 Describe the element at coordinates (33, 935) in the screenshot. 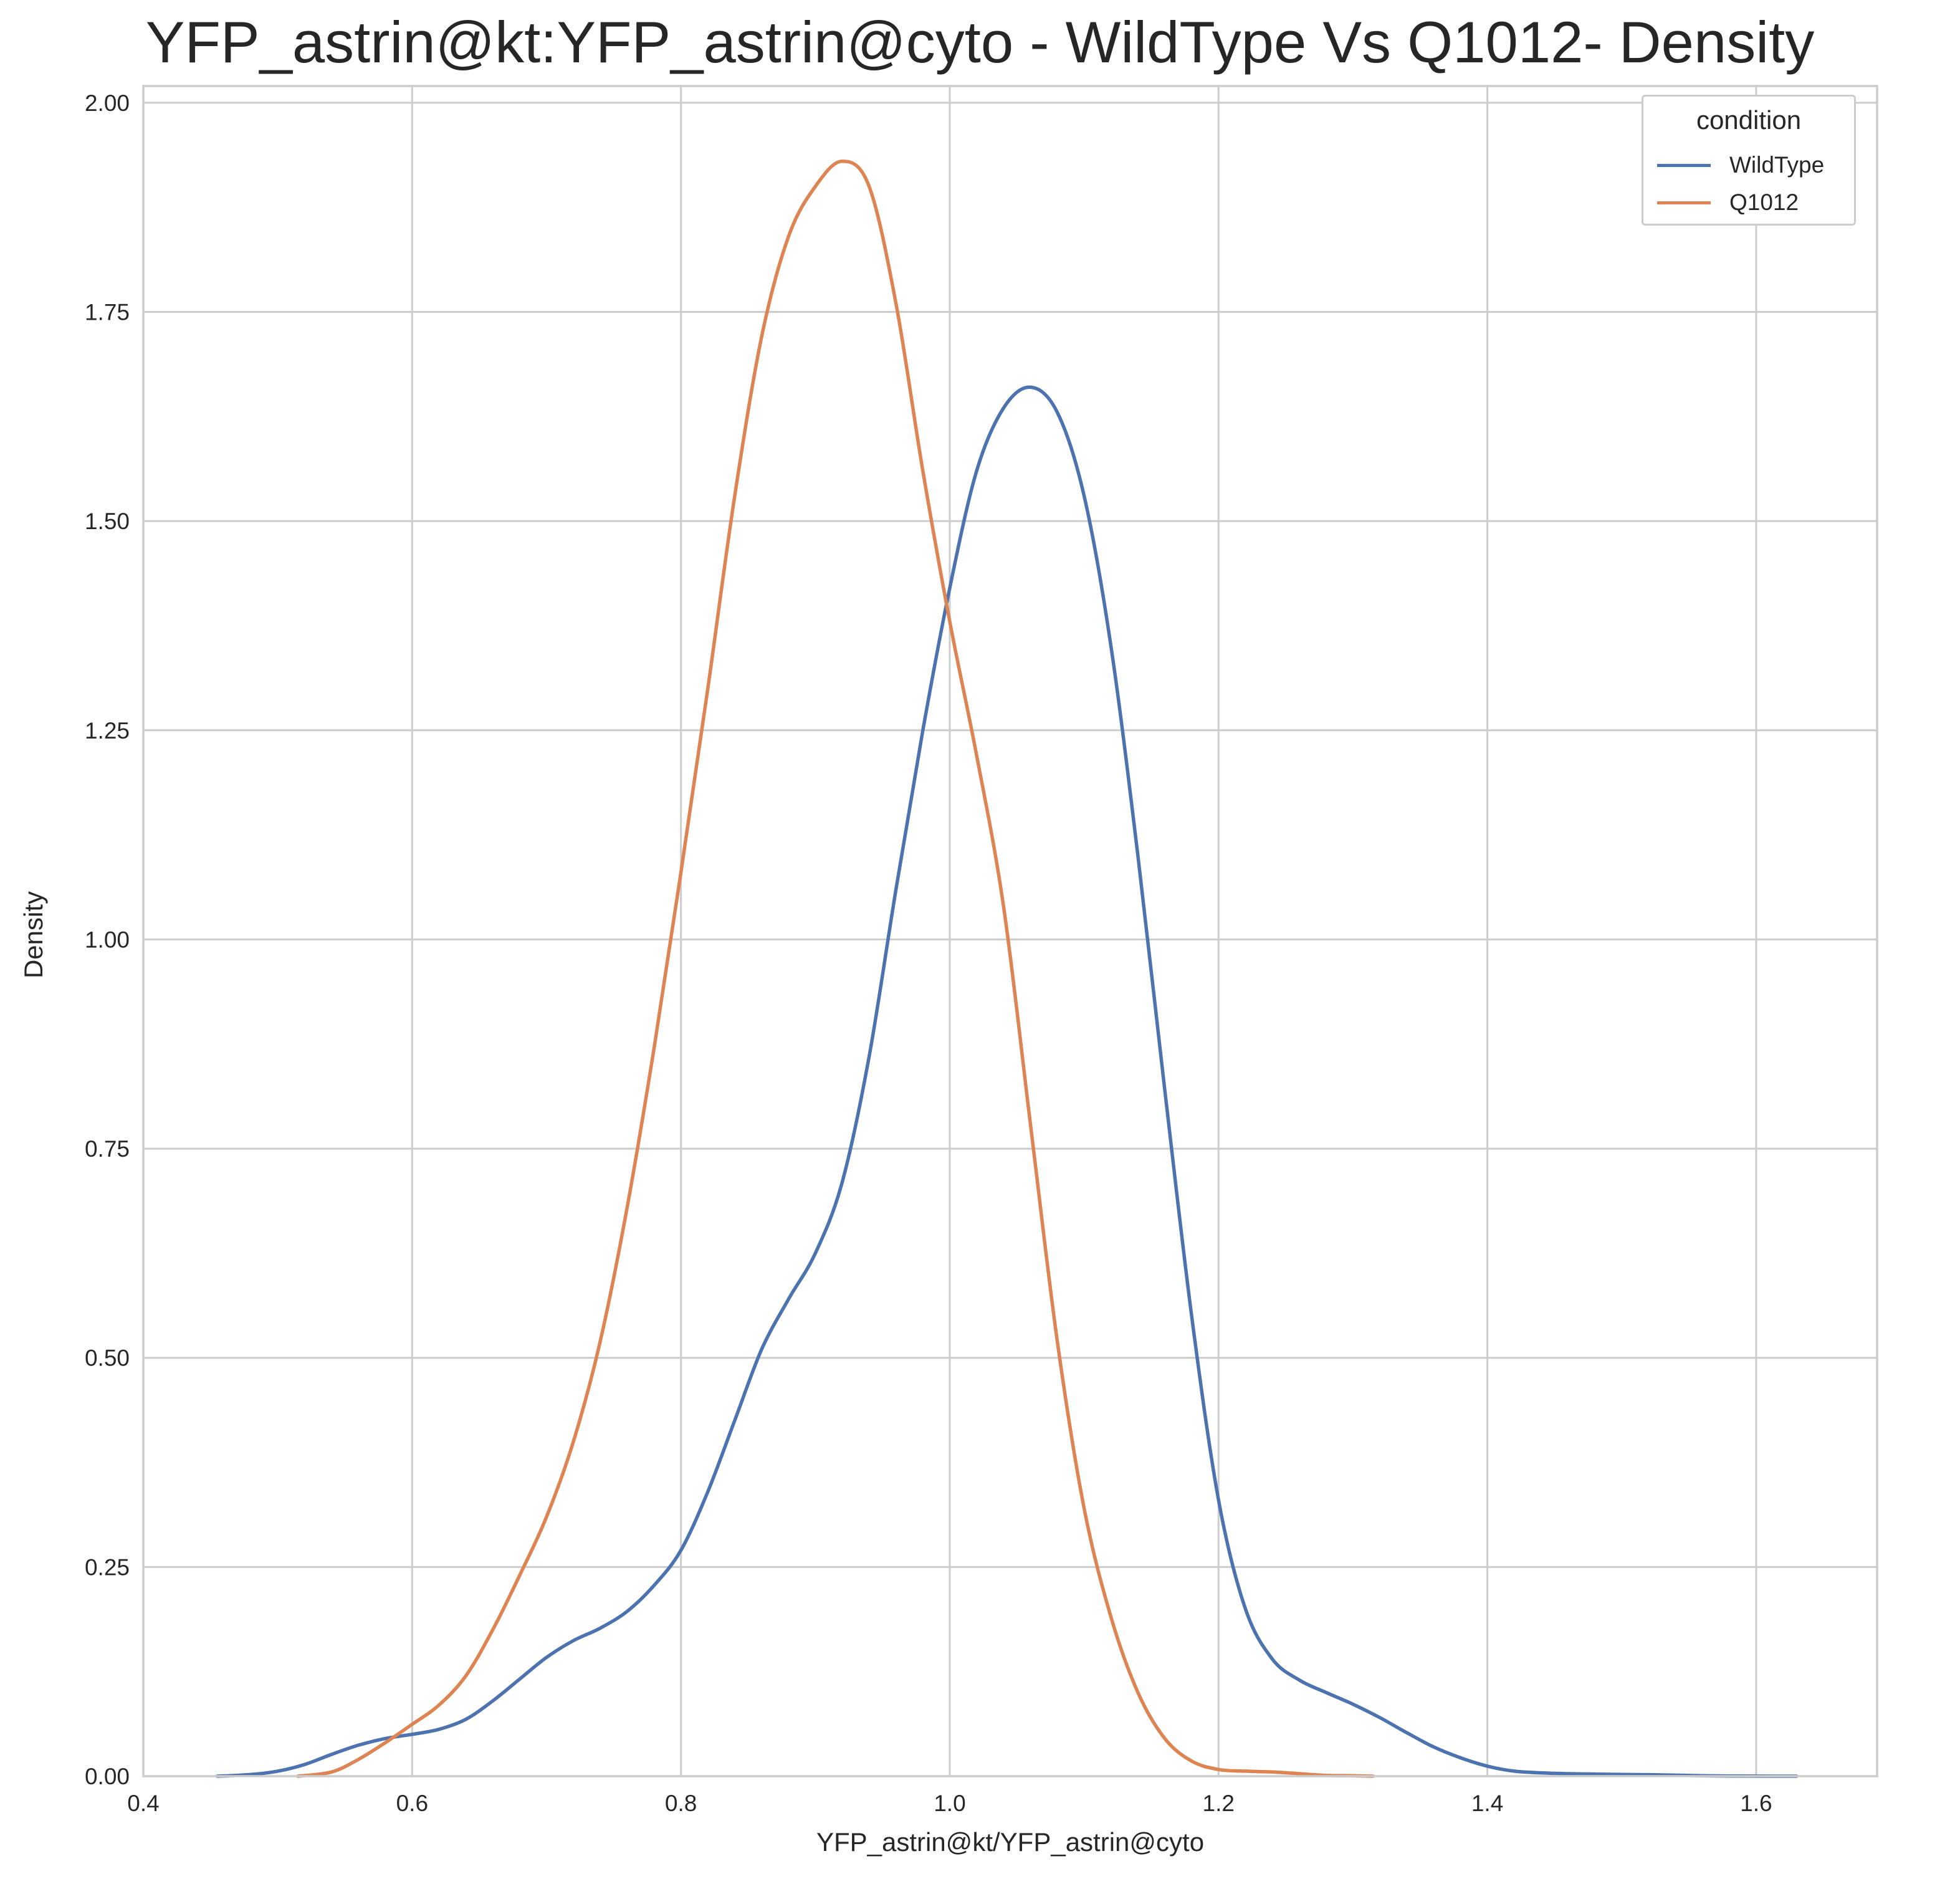

I see `y-axis-label: Density` at that location.